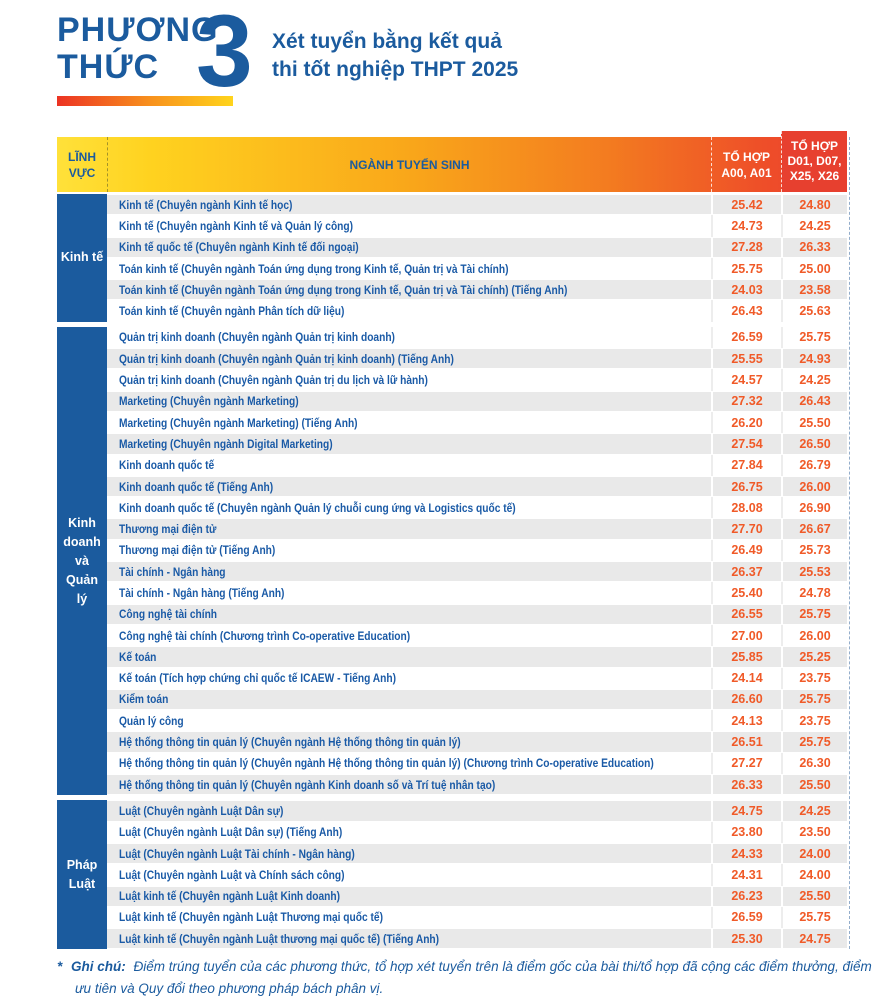  What do you see at coordinates (209, 401) in the screenshot?
I see `major-label: Marketing (Chuyên ngành Marketing)` at bounding box center [209, 401].